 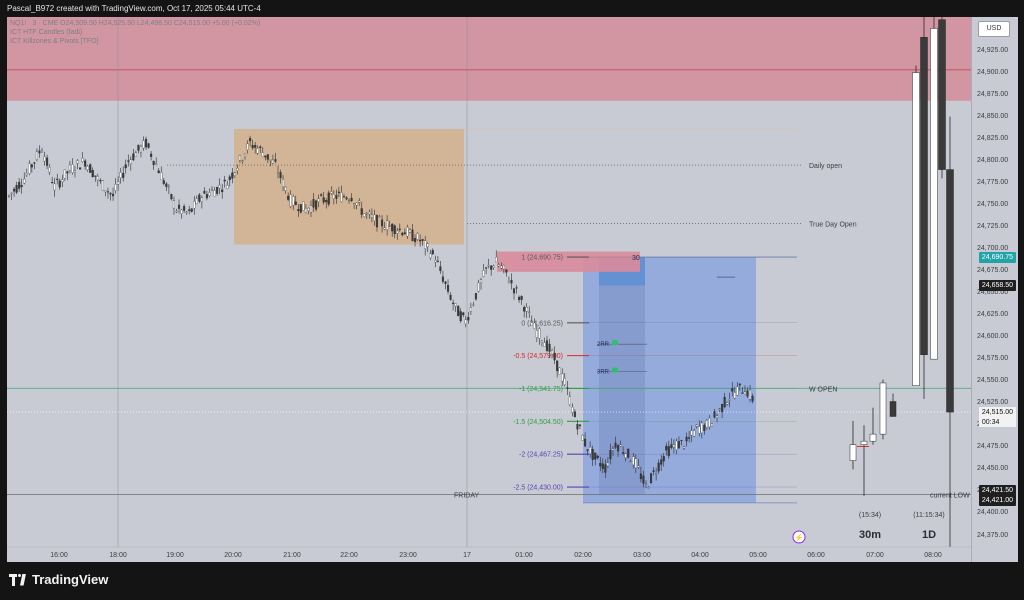 What do you see at coordinates (993, 513) in the screenshot?
I see `price-tick-1: 24,400.00` at bounding box center [993, 513].